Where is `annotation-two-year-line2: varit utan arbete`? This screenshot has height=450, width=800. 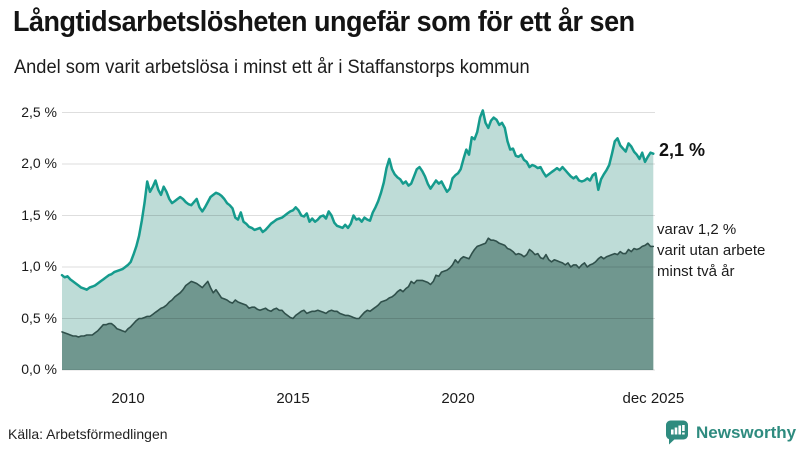
annotation-two-year-line2: varit utan arbete is located at coordinates (711, 250).